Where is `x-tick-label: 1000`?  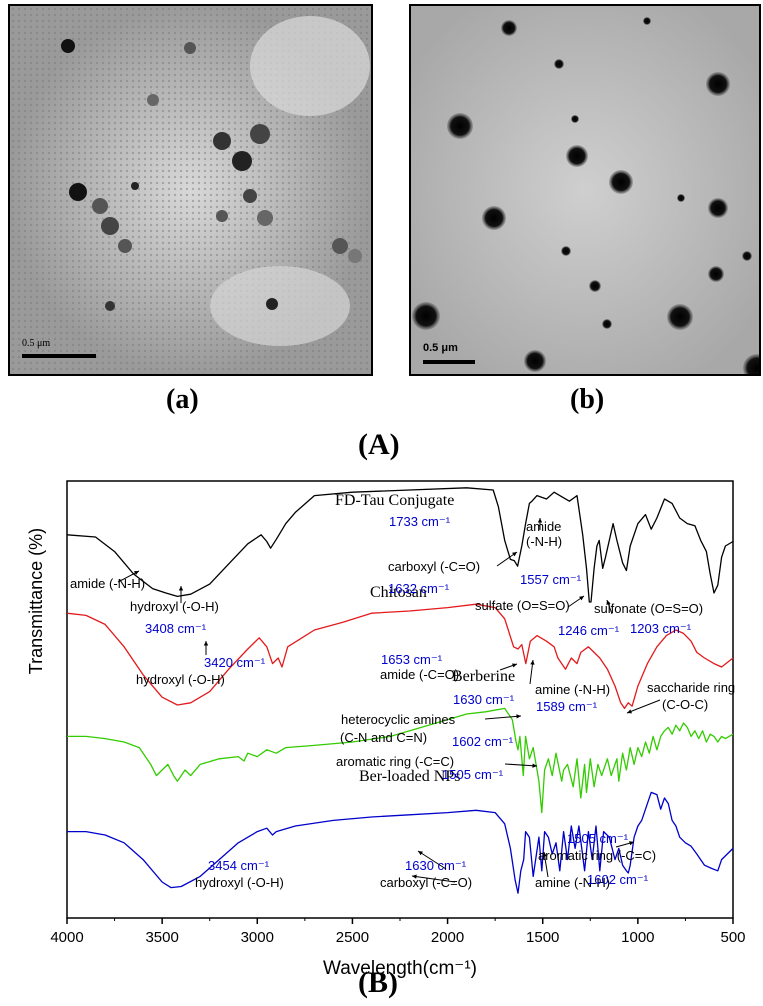
x-tick-label: 1000 is located at coordinates (637, 937).